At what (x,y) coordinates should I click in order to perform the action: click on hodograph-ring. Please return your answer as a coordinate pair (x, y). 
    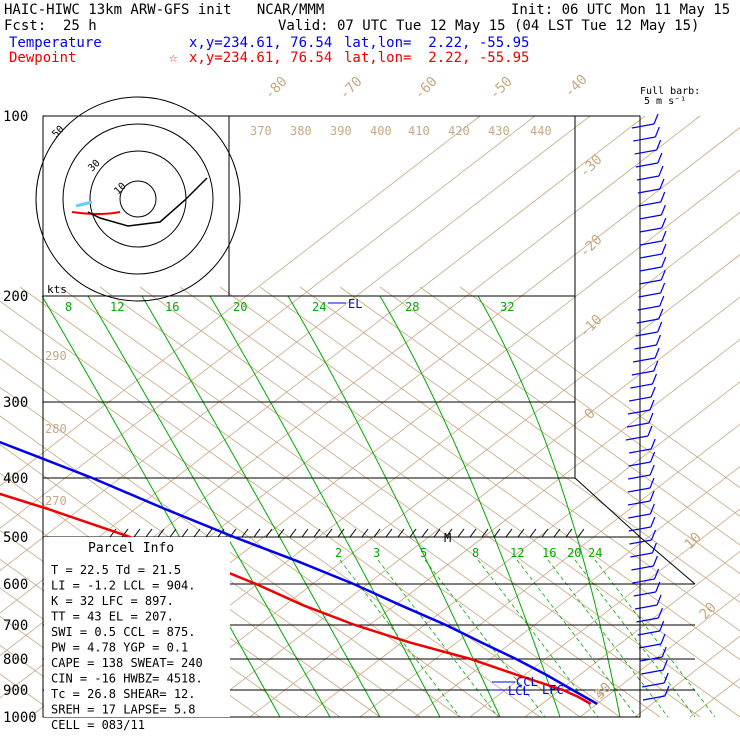
    Looking at the image, I should click on (138, 199).